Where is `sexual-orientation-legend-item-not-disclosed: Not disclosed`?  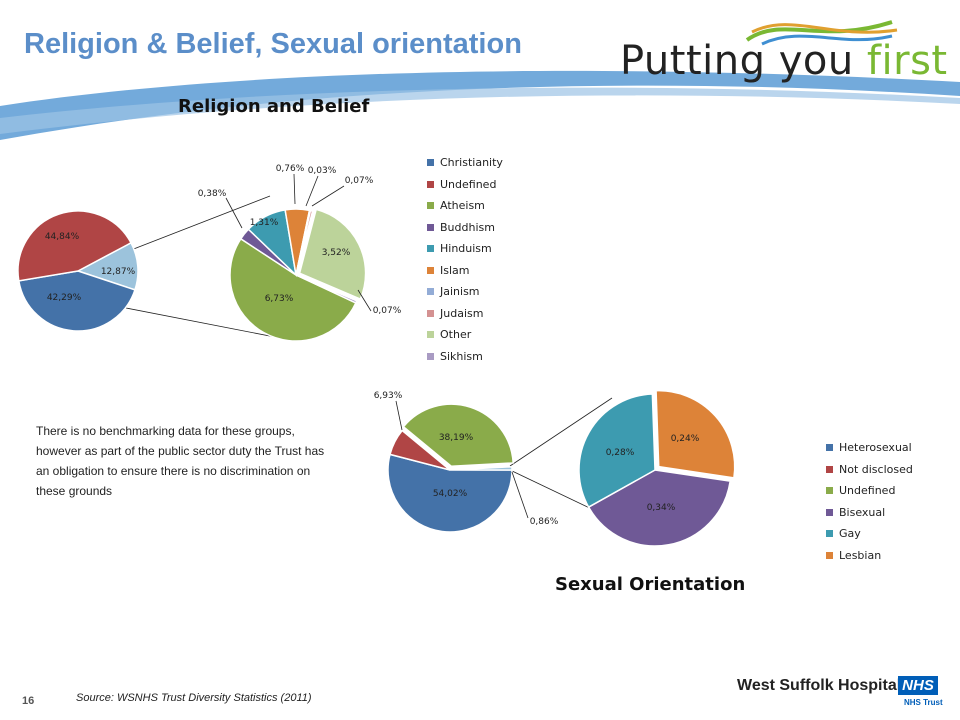 sexual-orientation-legend-item-not-disclosed: Not disclosed is located at coordinates (869, 470).